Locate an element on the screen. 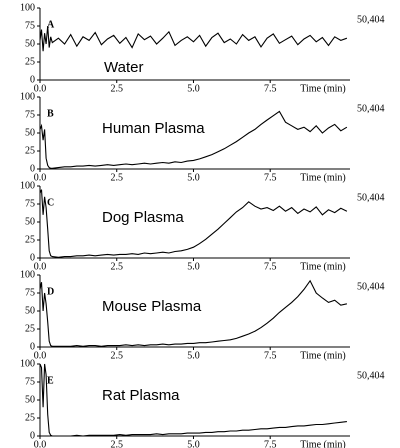 Image resolution: width=400 pixels, height=448 pixels. panel-letter: A is located at coordinates (51, 24).